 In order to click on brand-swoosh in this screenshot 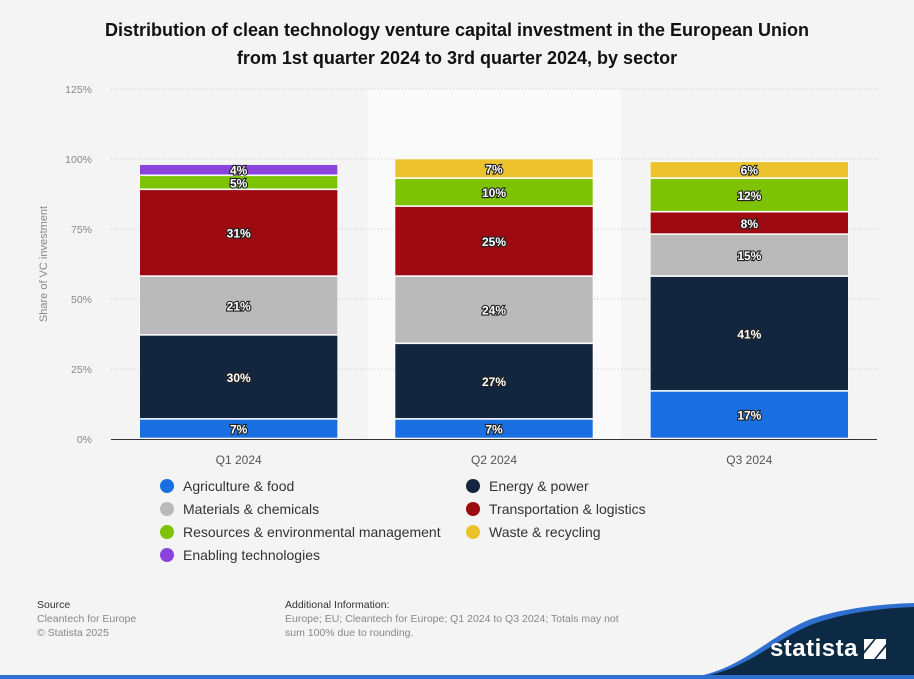, I will do `click(794, 641)`.